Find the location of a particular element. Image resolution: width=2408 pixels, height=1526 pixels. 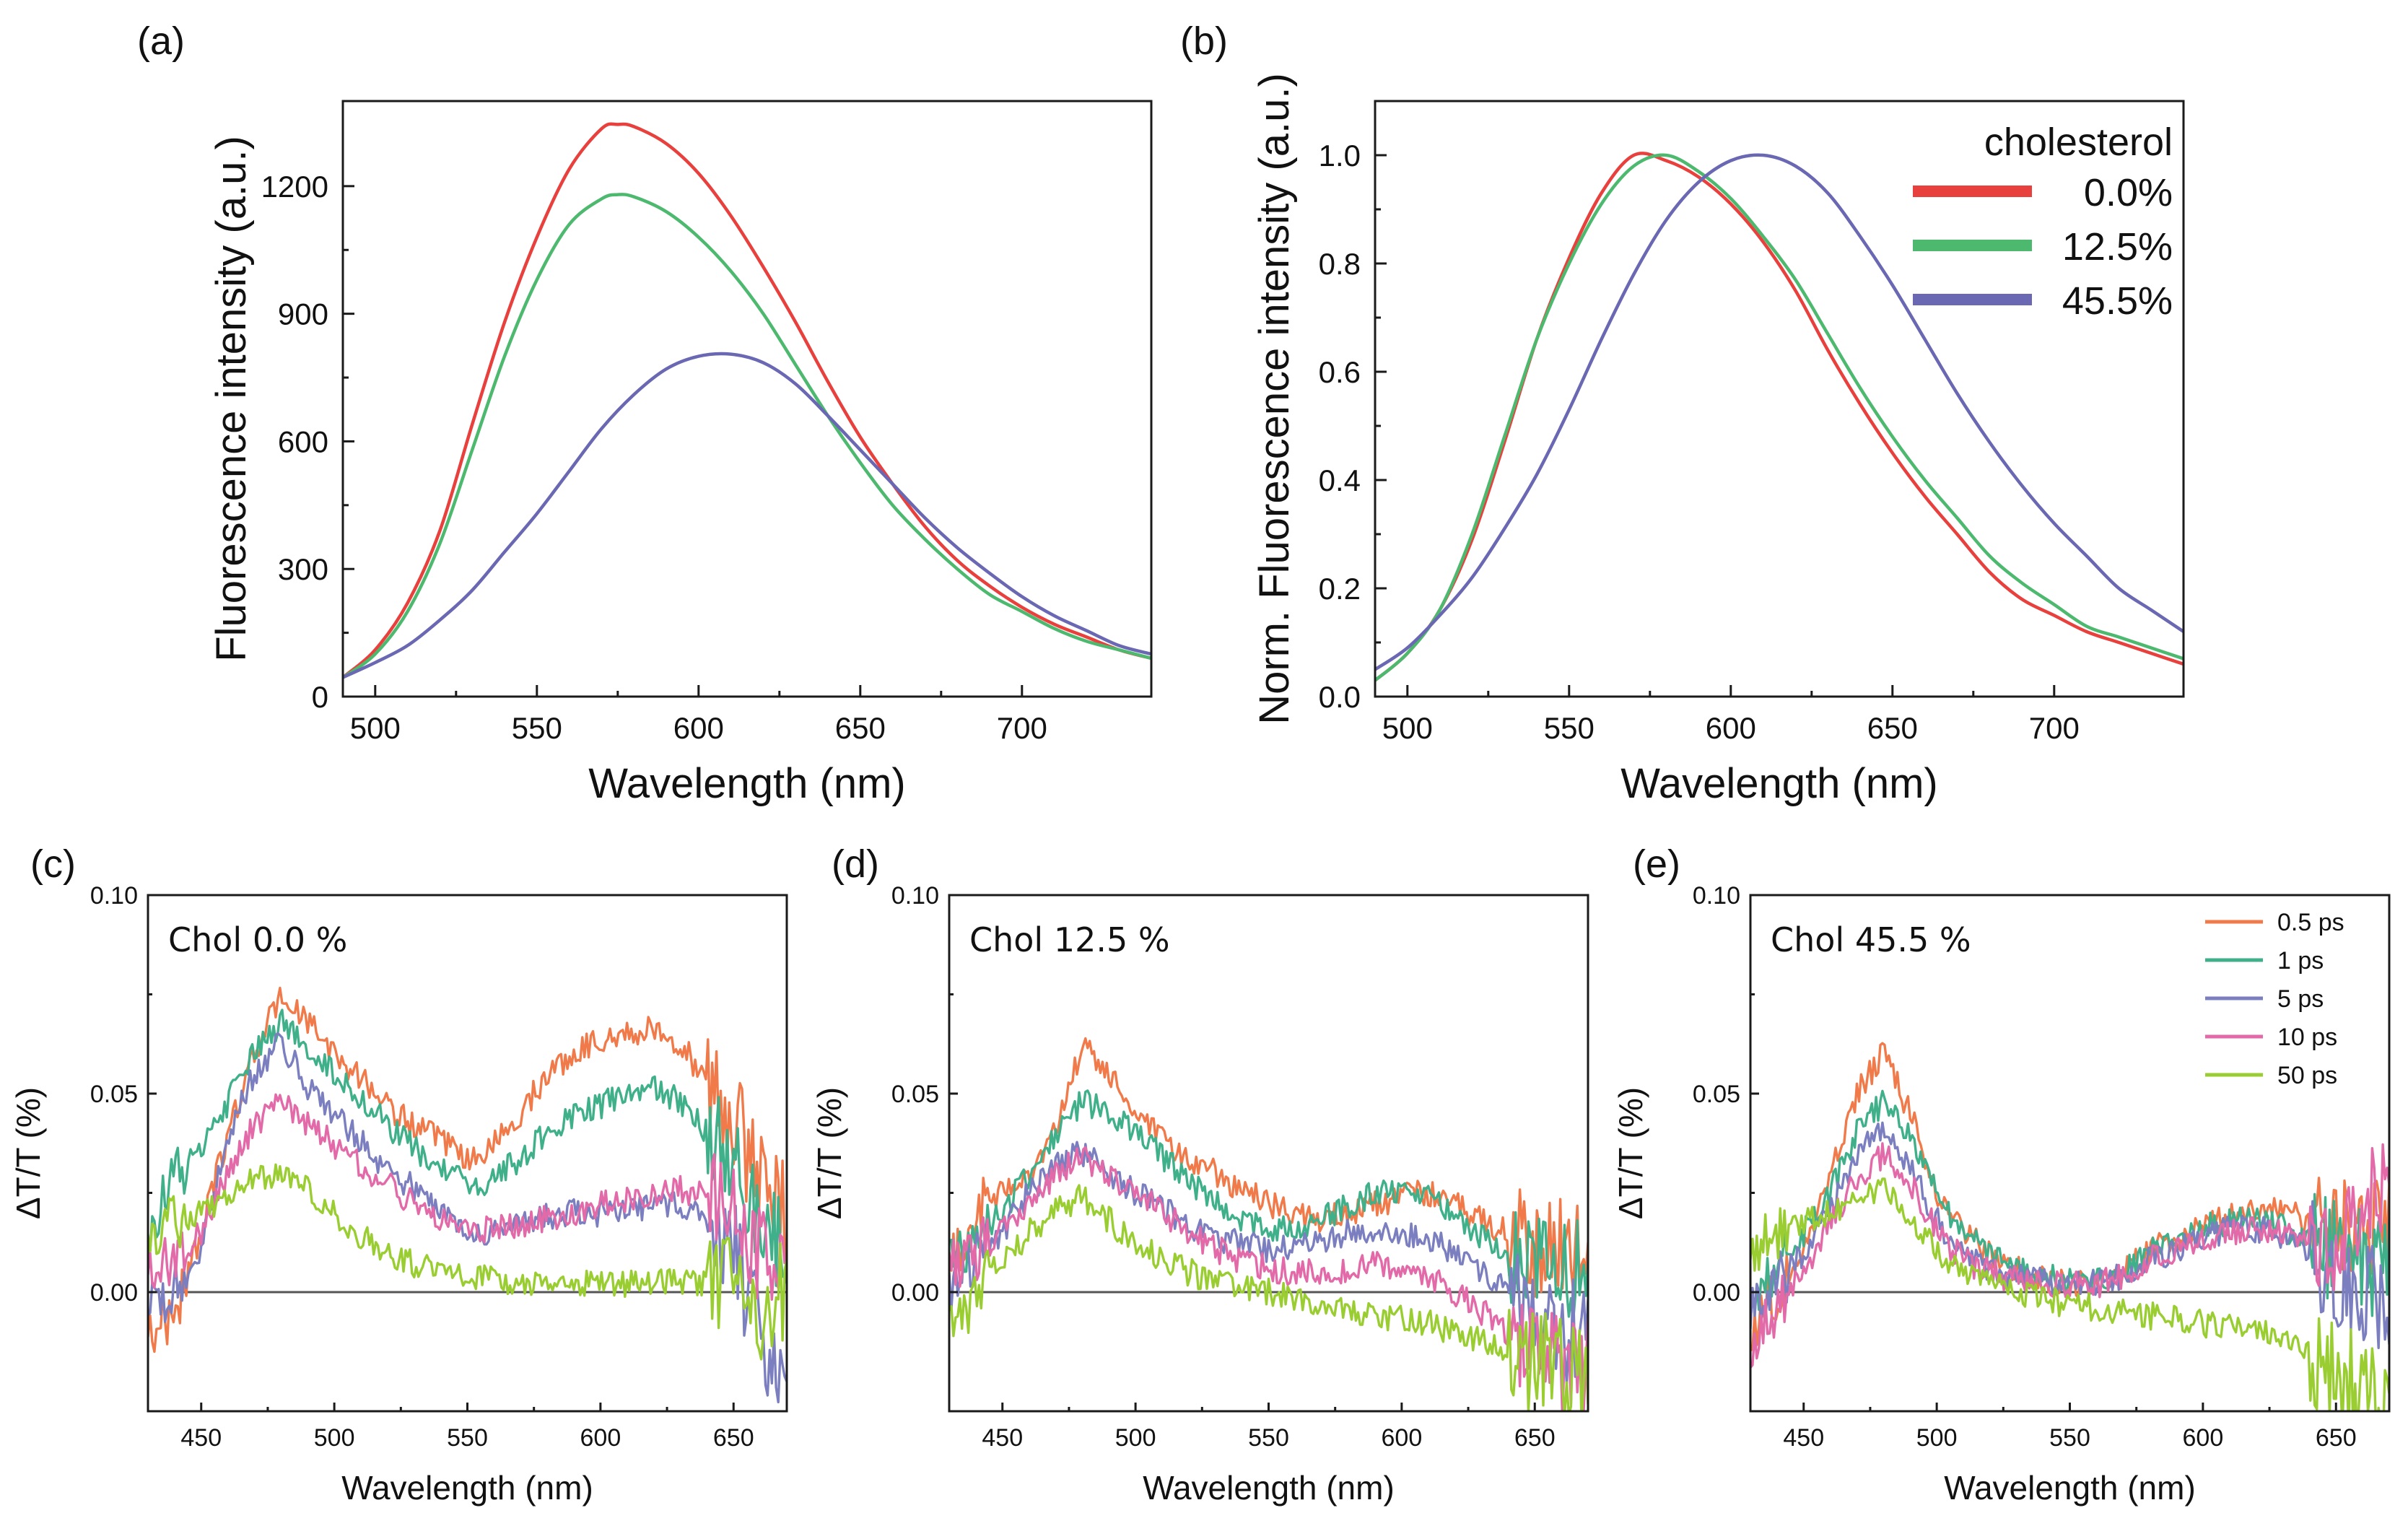

y-tick-label: 0.6 is located at coordinates (1340, 372).